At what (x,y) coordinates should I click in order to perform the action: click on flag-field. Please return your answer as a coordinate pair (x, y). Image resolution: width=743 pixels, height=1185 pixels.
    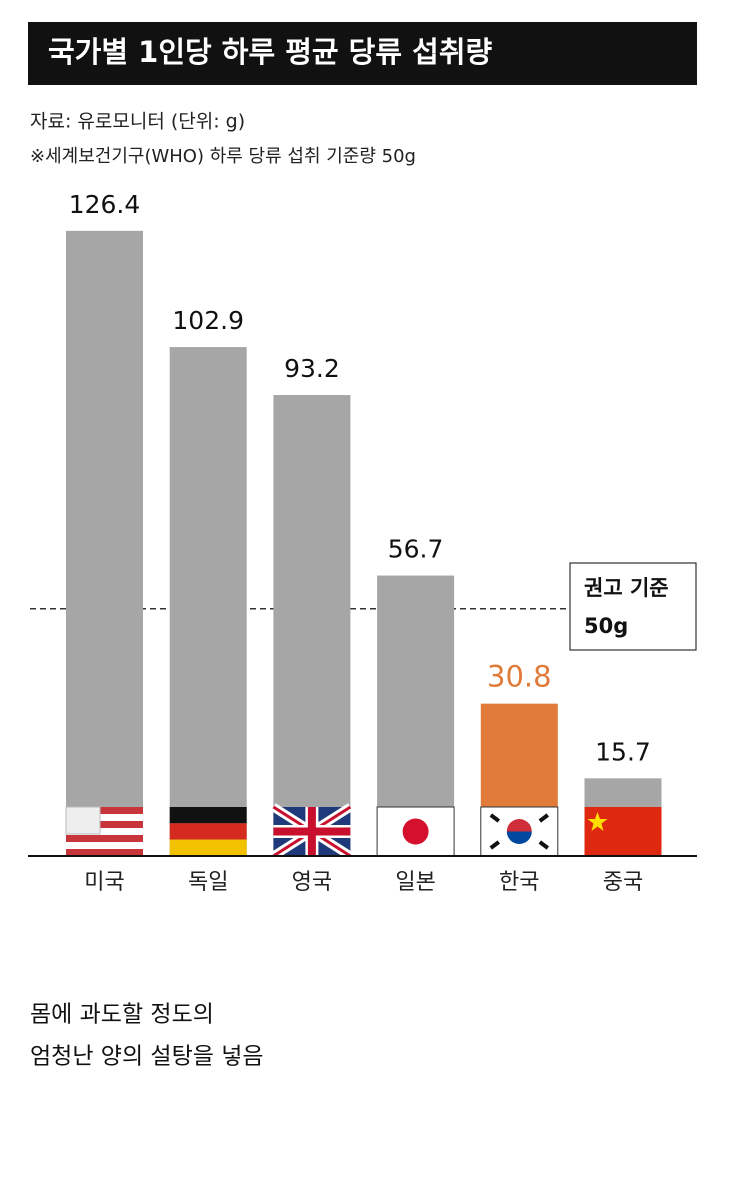
    Looking at the image, I should click on (623, 831).